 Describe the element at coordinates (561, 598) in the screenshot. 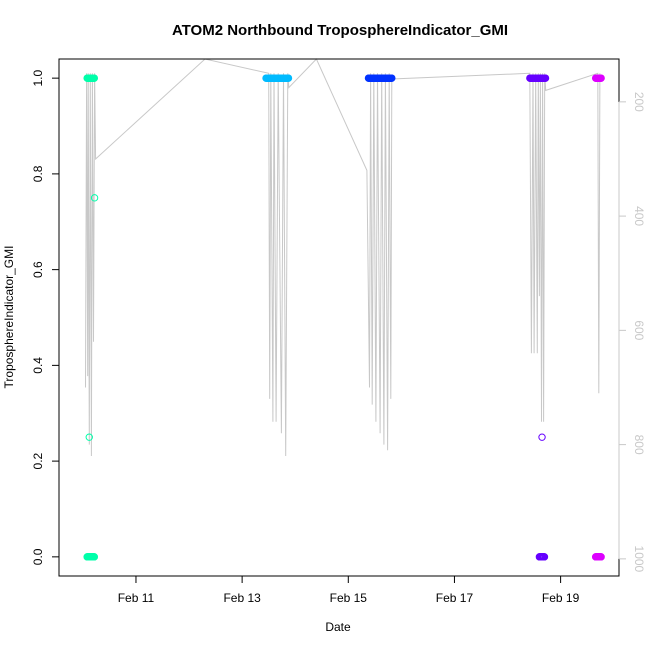

I see `x-tick-label: Feb 19` at that location.